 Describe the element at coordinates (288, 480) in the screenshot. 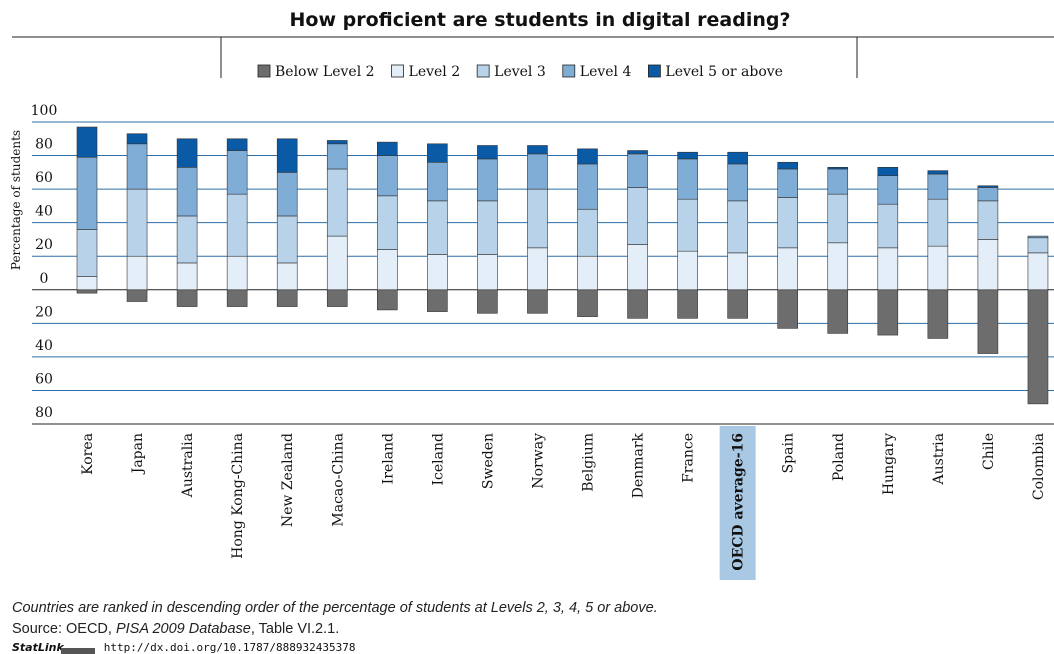

I see `x-tick-label: New Zealand` at that location.